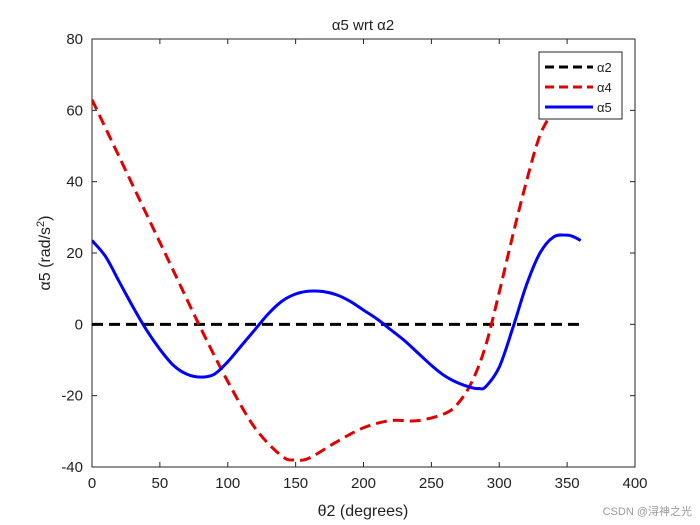  What do you see at coordinates (74, 182) in the screenshot?
I see `y-tick-label: 40` at bounding box center [74, 182].